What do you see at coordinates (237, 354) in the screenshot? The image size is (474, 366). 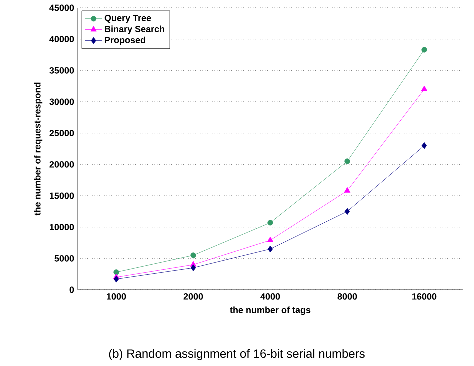 I see `text: (b) Random assignment of 16-bit serial numbers` at bounding box center [237, 354].